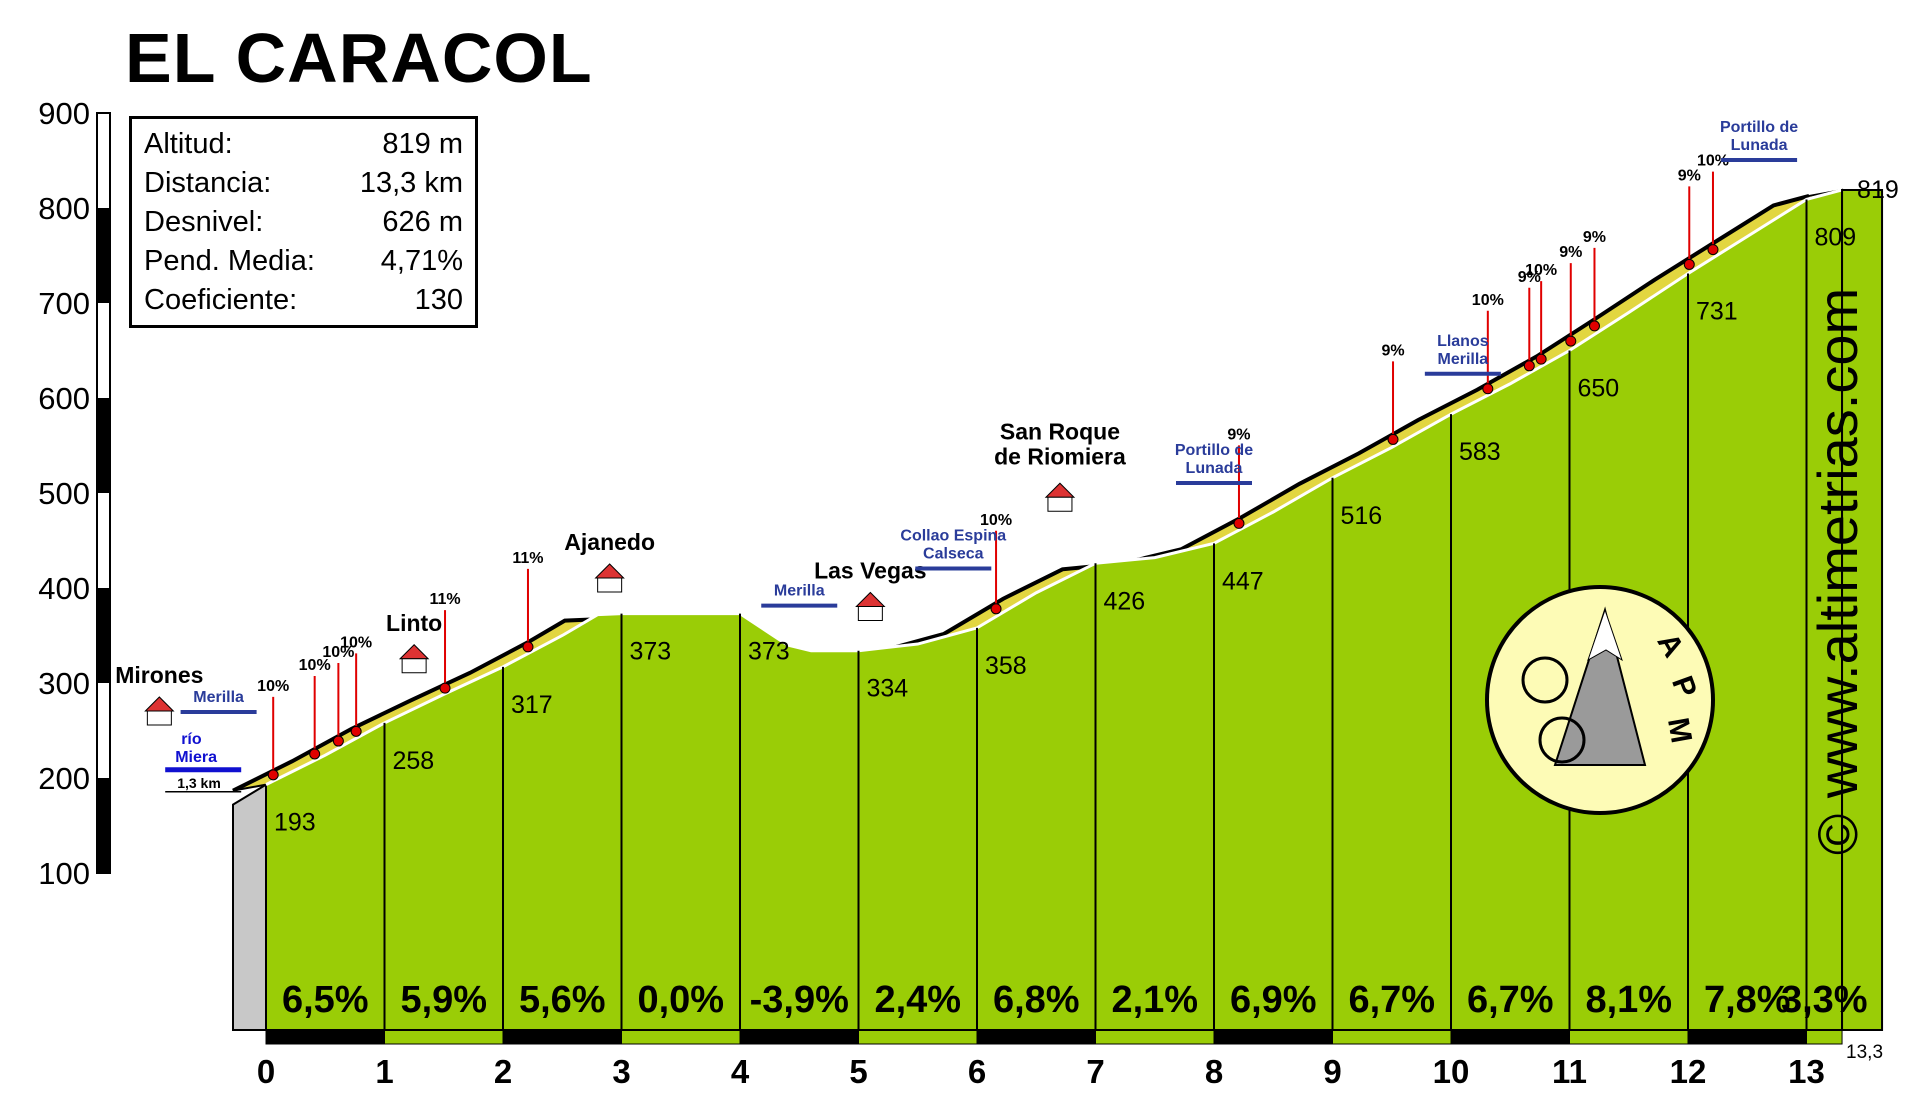 The width and height of the screenshot is (1920, 1106). Describe the element at coordinates (1600, 700) in the screenshot. I see `apm-logo: APM` at that location.